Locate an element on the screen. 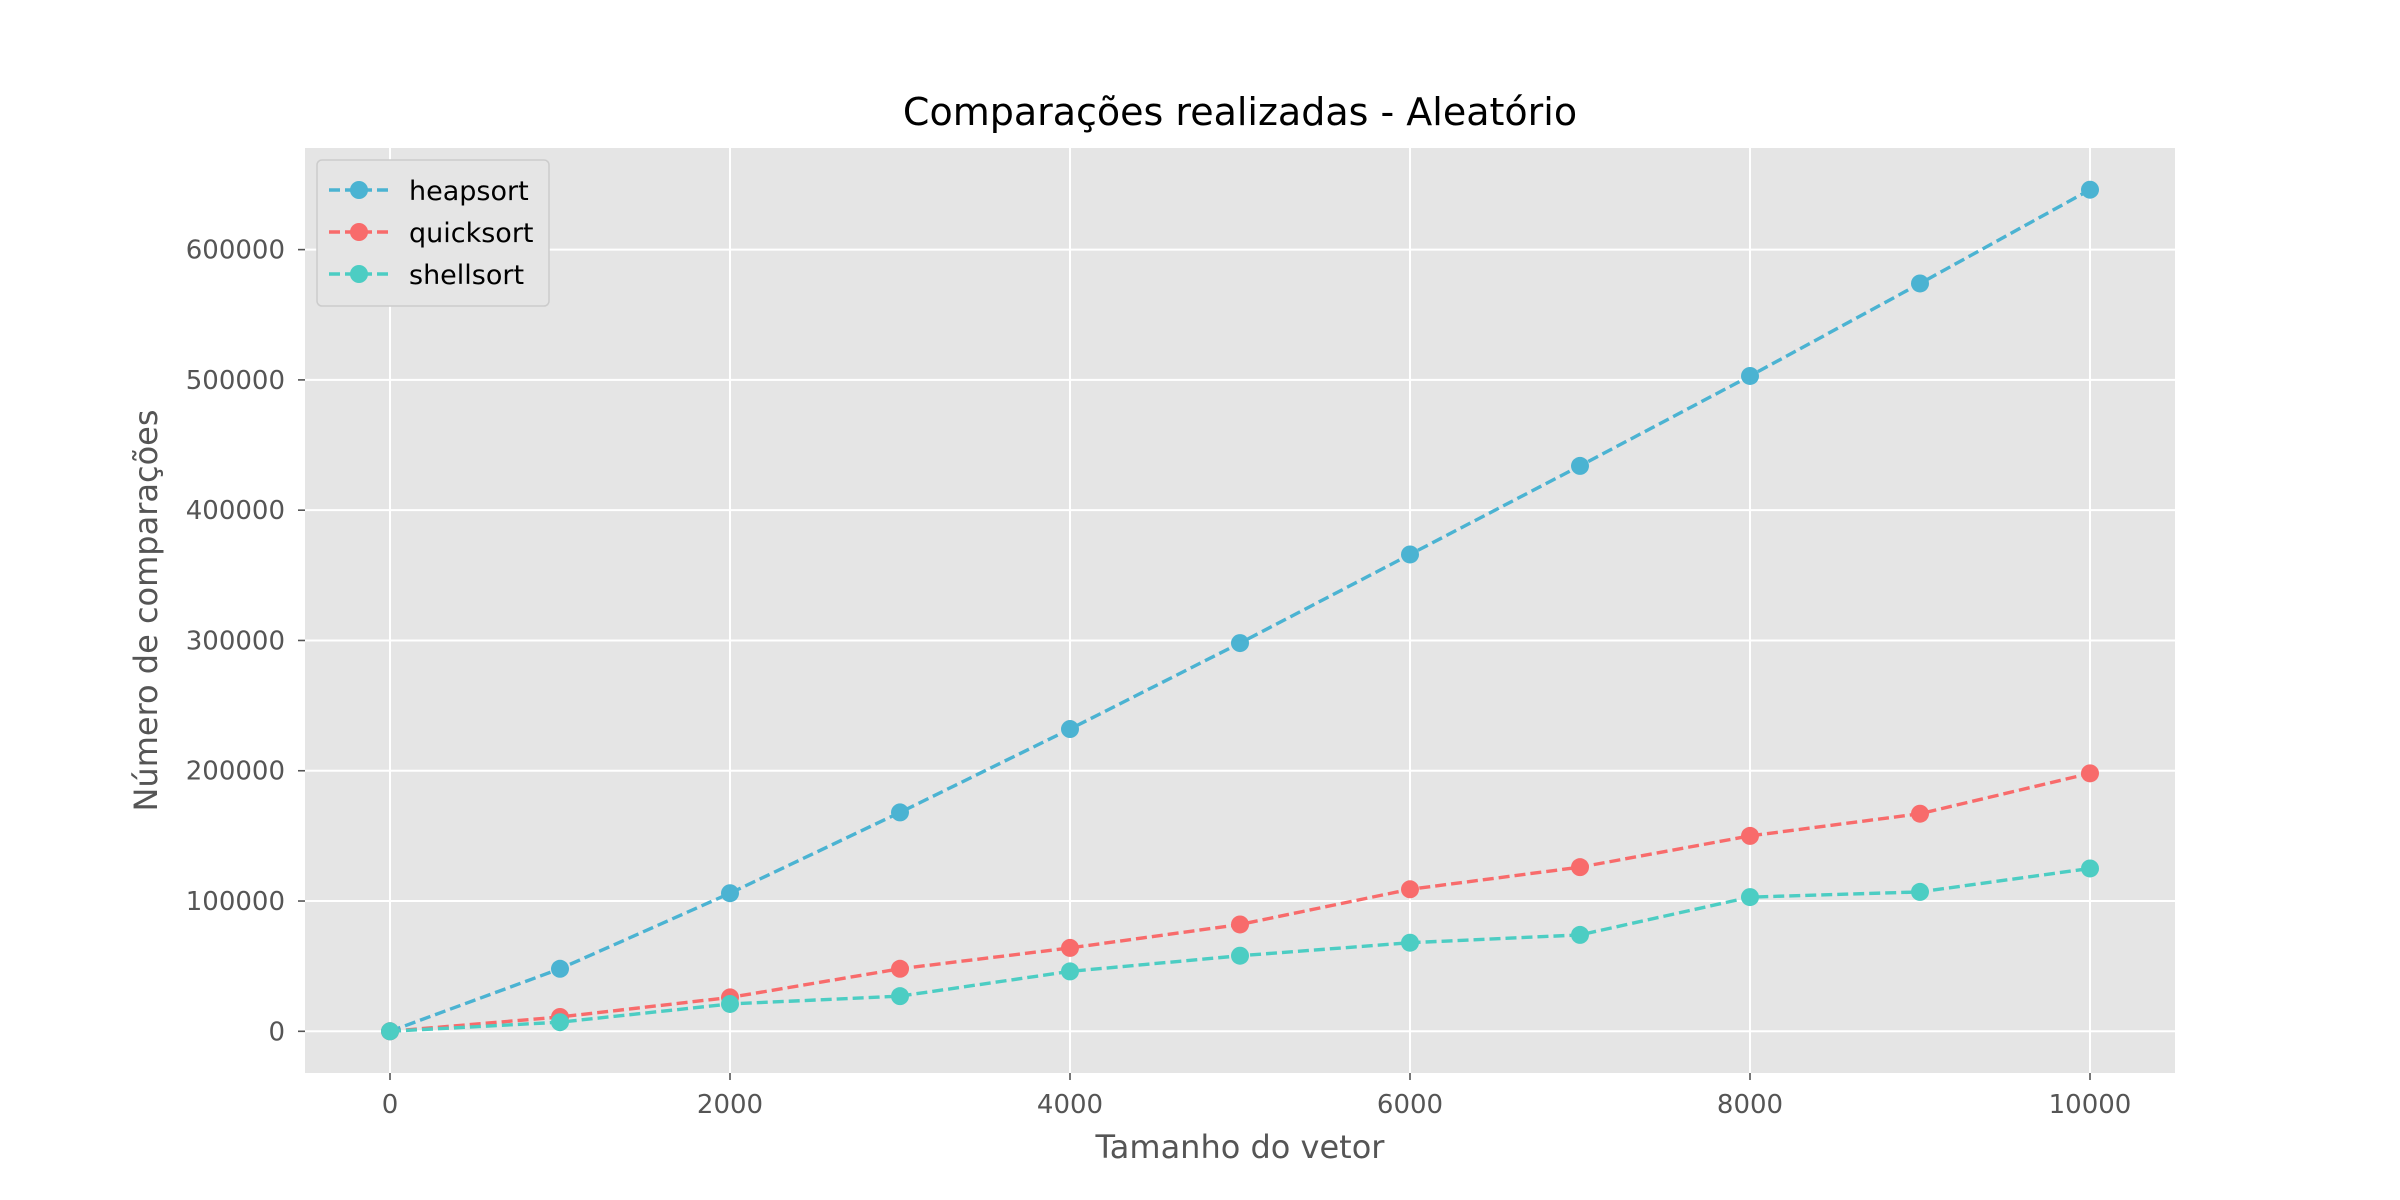  legend-item-shellsort: shellsort is located at coordinates (426, 275).